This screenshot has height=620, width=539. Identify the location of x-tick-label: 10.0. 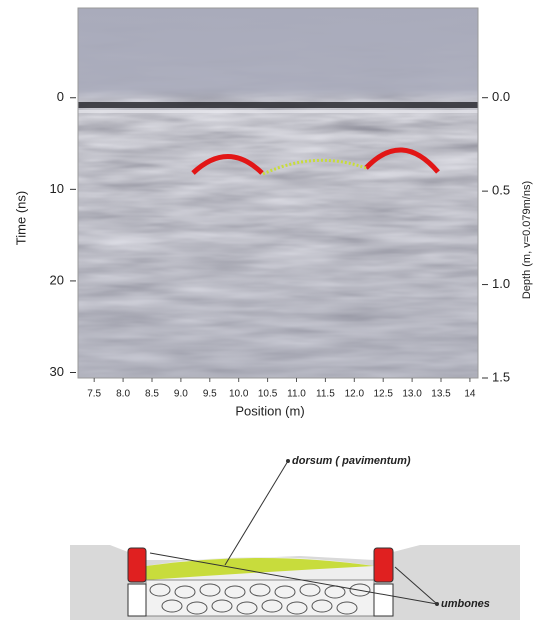
(239, 394).